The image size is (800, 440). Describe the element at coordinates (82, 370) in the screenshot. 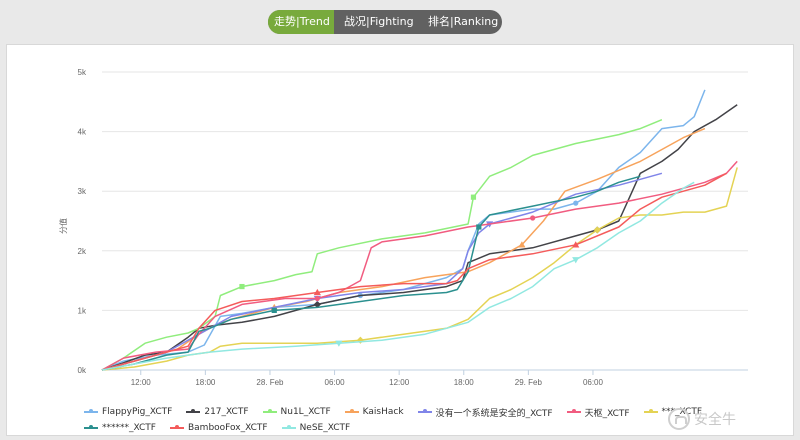

I see `y-tick-label: 0k` at that location.